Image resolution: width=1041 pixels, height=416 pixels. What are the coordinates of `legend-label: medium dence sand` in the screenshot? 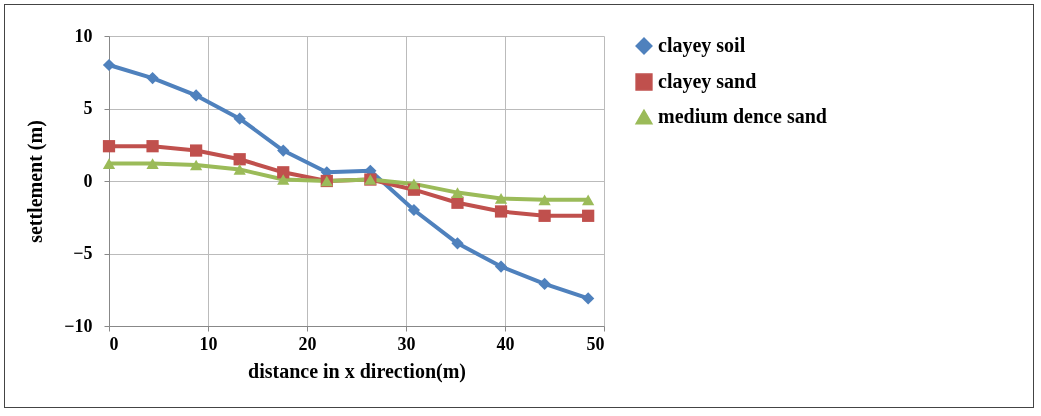 It's located at (742, 116).